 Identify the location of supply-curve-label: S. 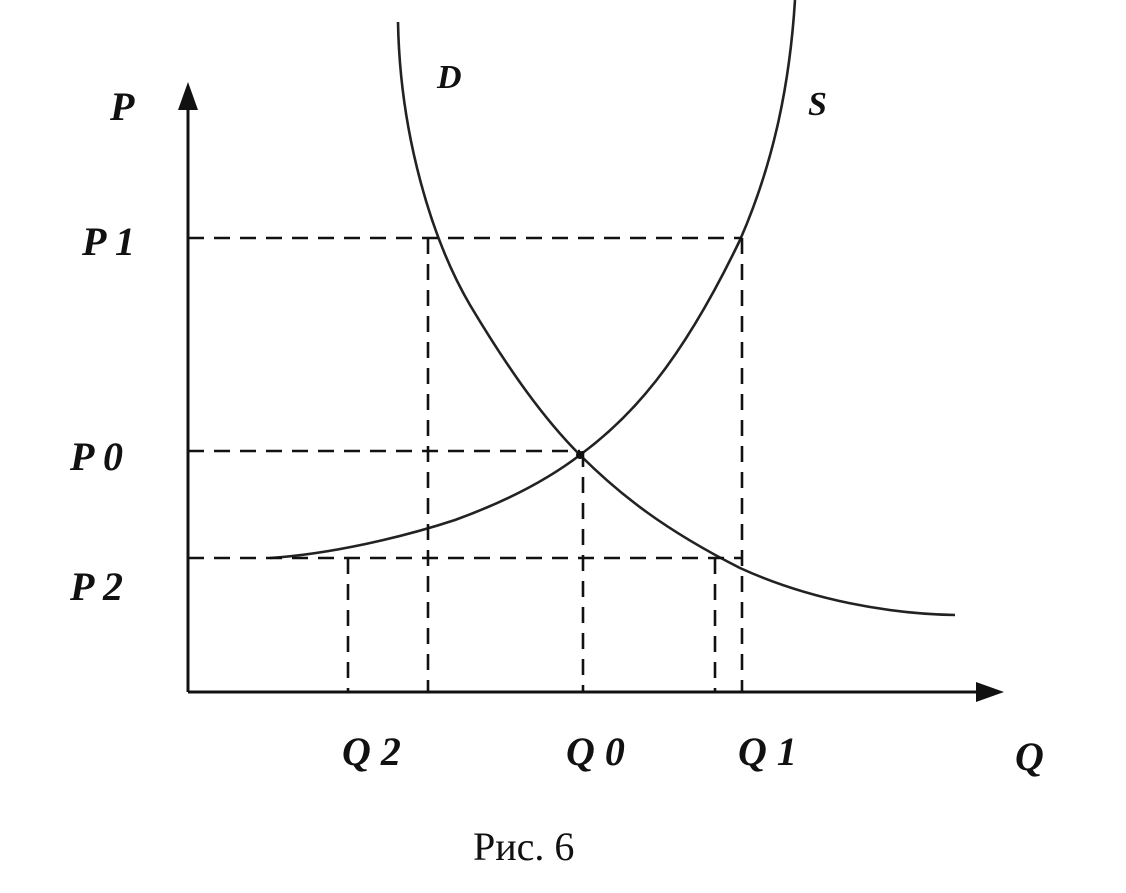
(817, 104).